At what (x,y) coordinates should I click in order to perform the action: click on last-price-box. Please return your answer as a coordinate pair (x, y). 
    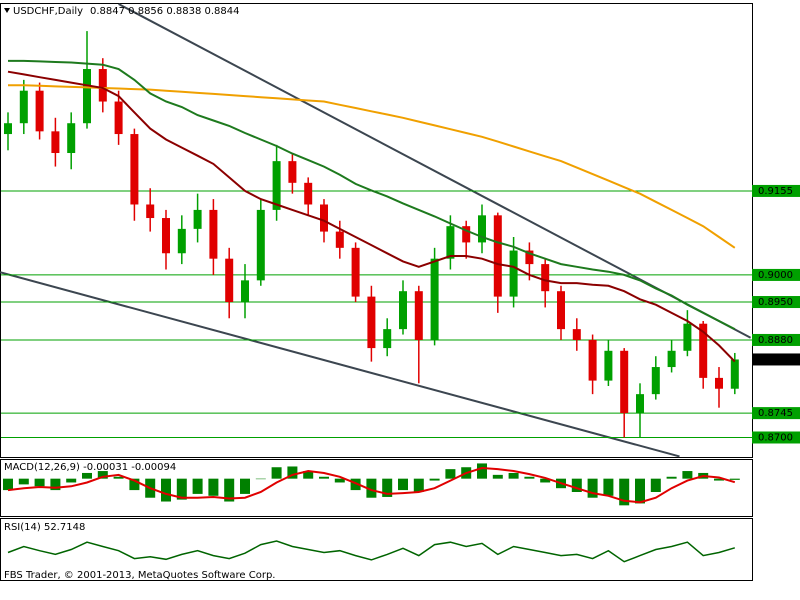
    Looking at the image, I should click on (776, 359).